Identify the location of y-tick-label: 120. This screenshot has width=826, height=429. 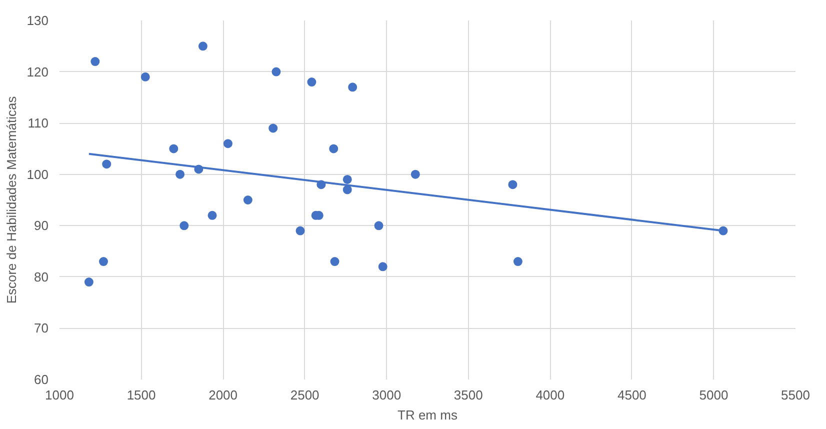
(37, 72).